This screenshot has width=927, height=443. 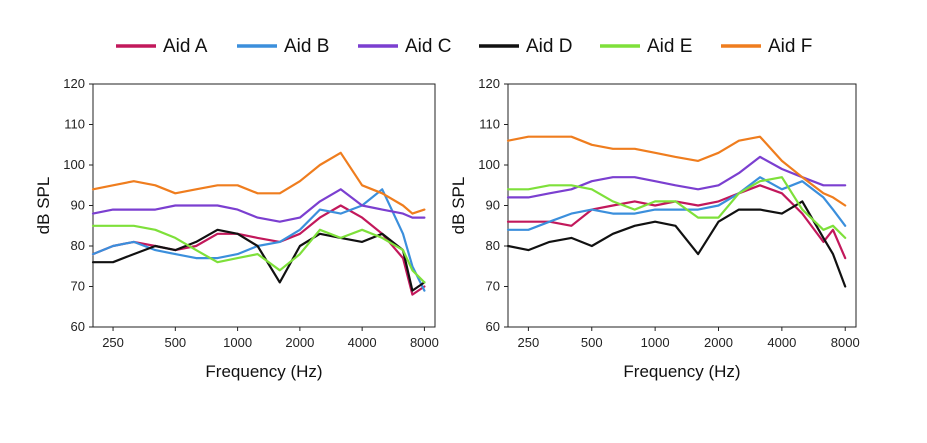 I want to click on legend-item-aid-b: Aid B, so click(x=283, y=46).